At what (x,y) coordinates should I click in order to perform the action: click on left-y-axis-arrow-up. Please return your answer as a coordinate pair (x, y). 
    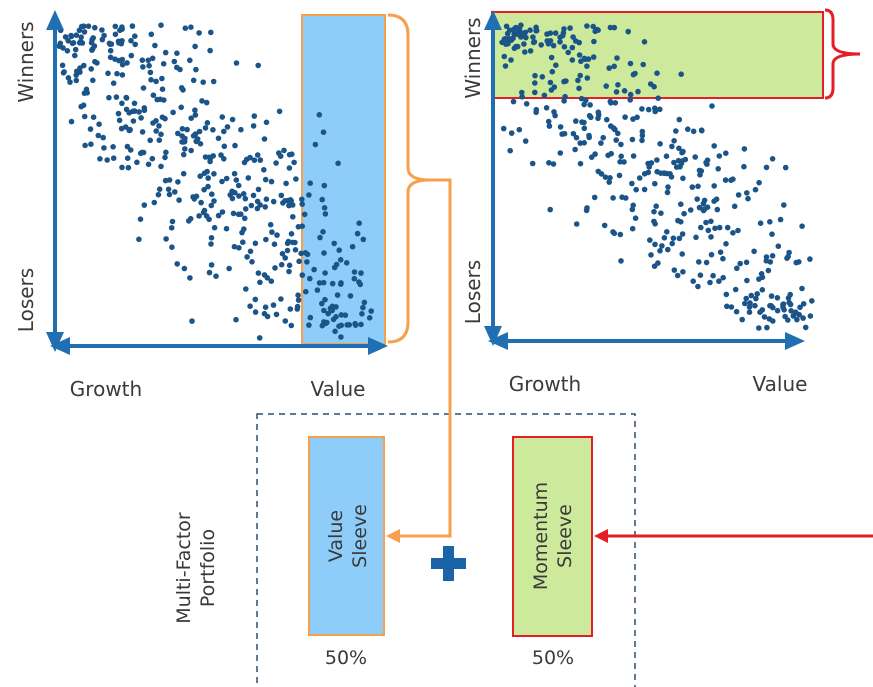
    Looking at the image, I should click on (55, 20).